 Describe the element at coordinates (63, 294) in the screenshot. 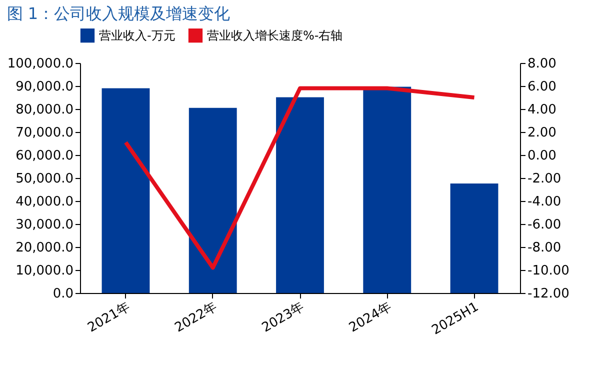

I see `y-tick-label: 0.0` at that location.